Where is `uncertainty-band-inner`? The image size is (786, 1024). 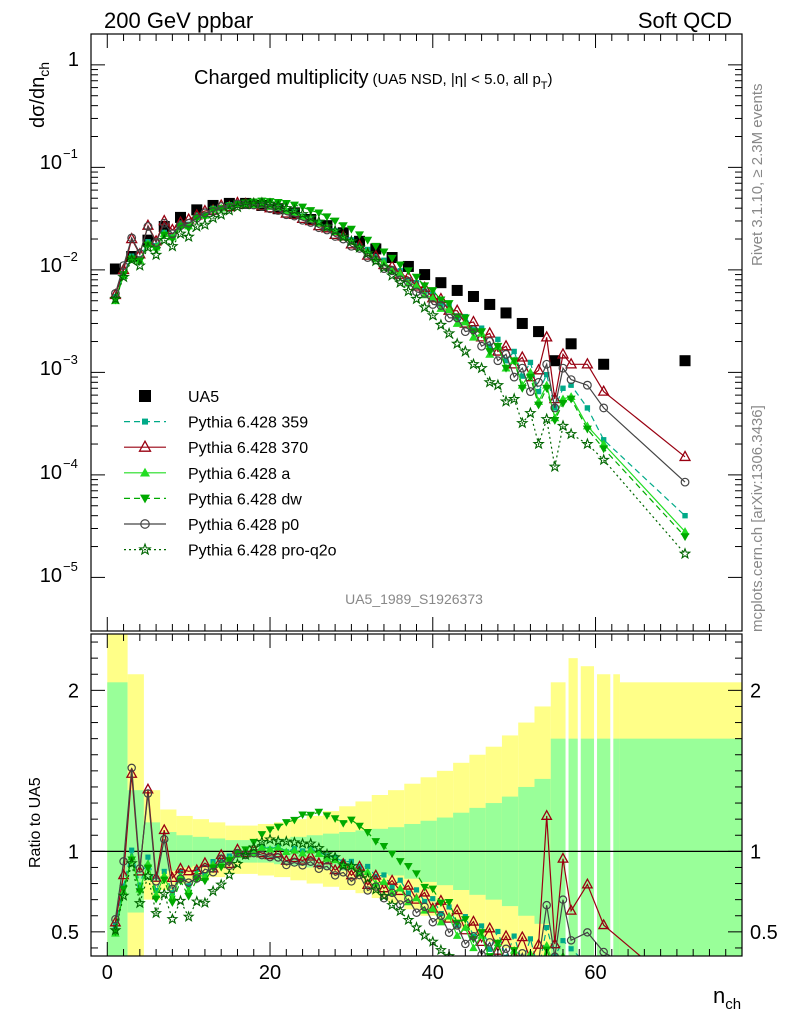
uncertainty-band-inner is located at coordinates (573, 847).